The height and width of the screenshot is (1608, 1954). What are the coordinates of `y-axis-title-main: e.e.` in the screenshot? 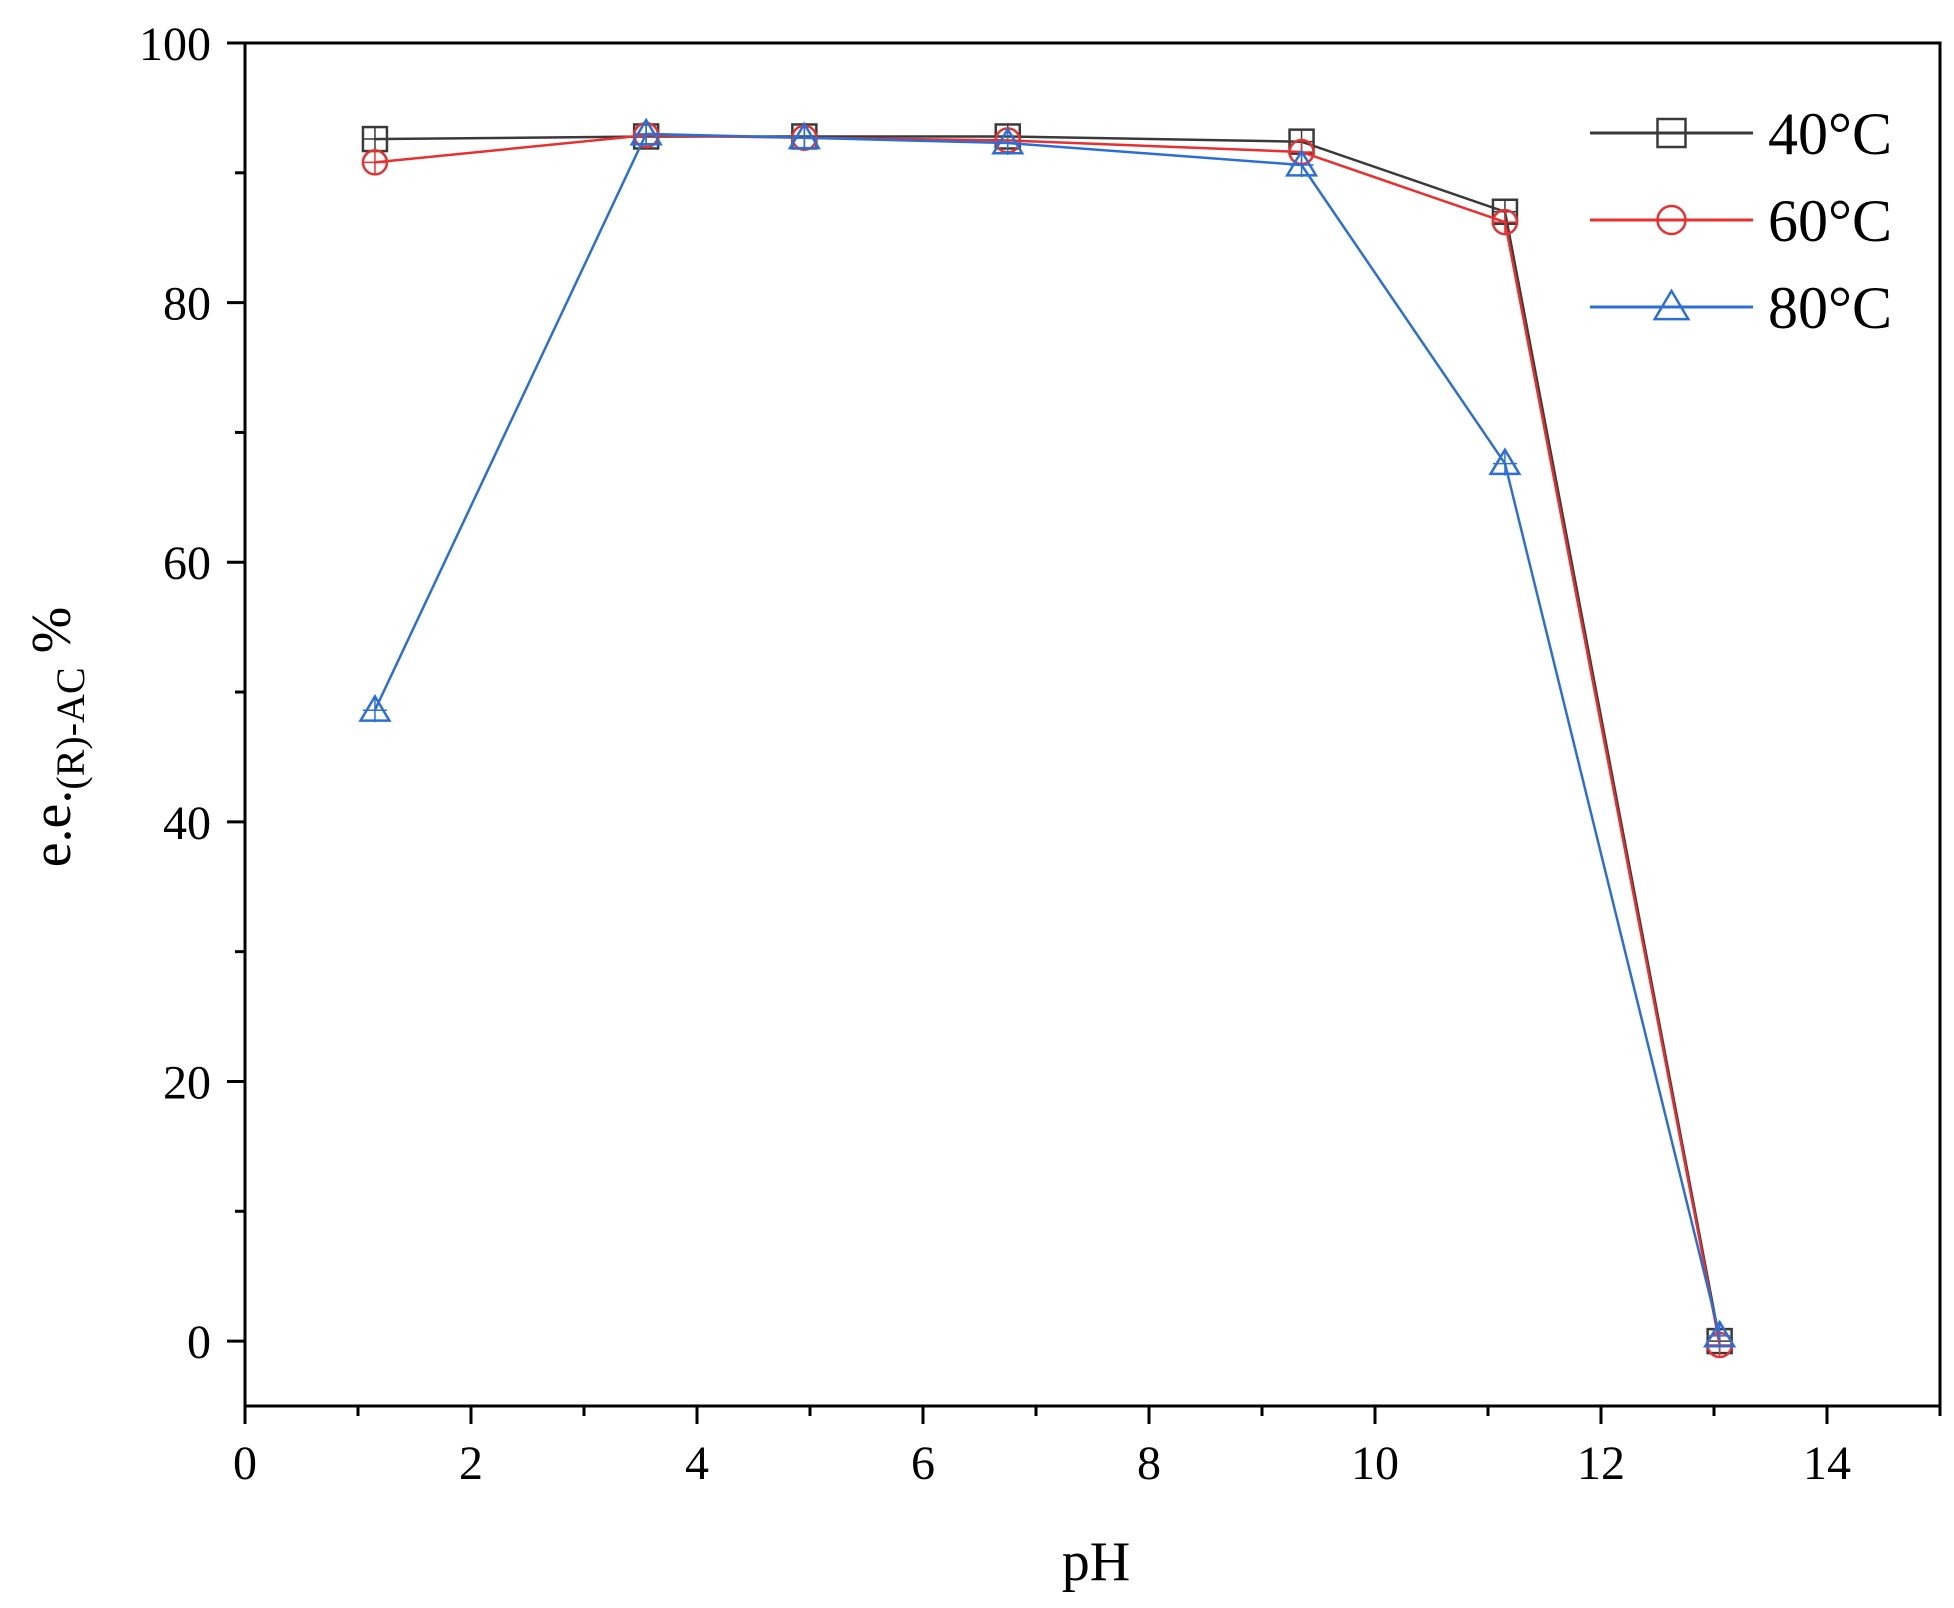 It's located at (52, 829).